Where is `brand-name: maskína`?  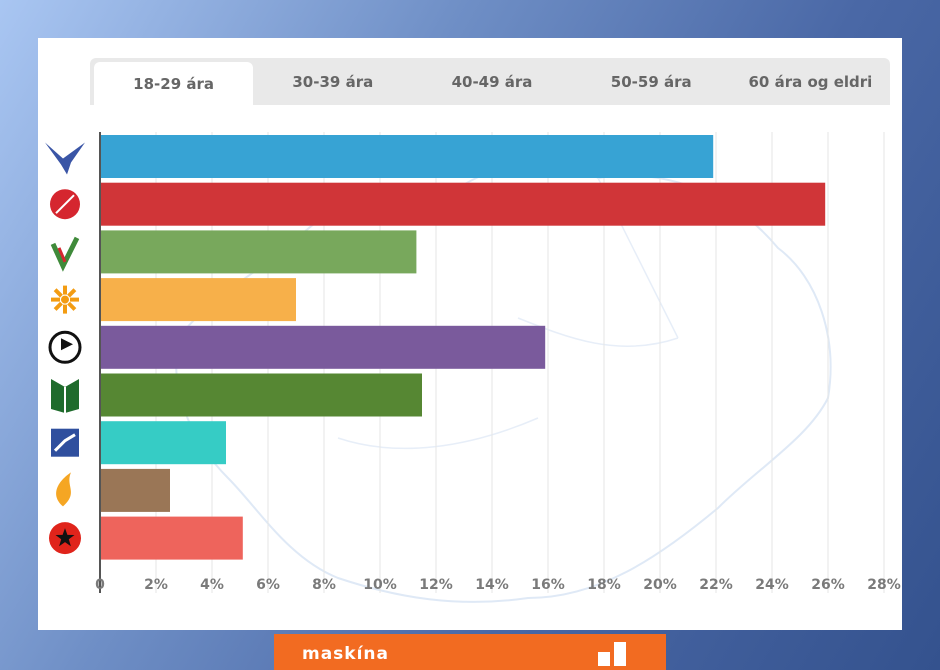
brand-name: maskína is located at coordinates (346, 654).